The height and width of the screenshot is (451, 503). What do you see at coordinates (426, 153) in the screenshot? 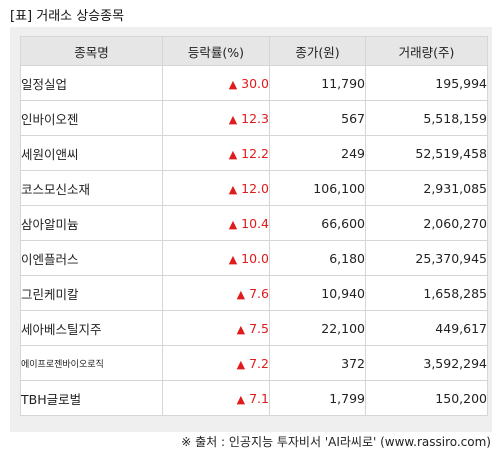
I see `trade-volume: 52,519,458` at bounding box center [426, 153].